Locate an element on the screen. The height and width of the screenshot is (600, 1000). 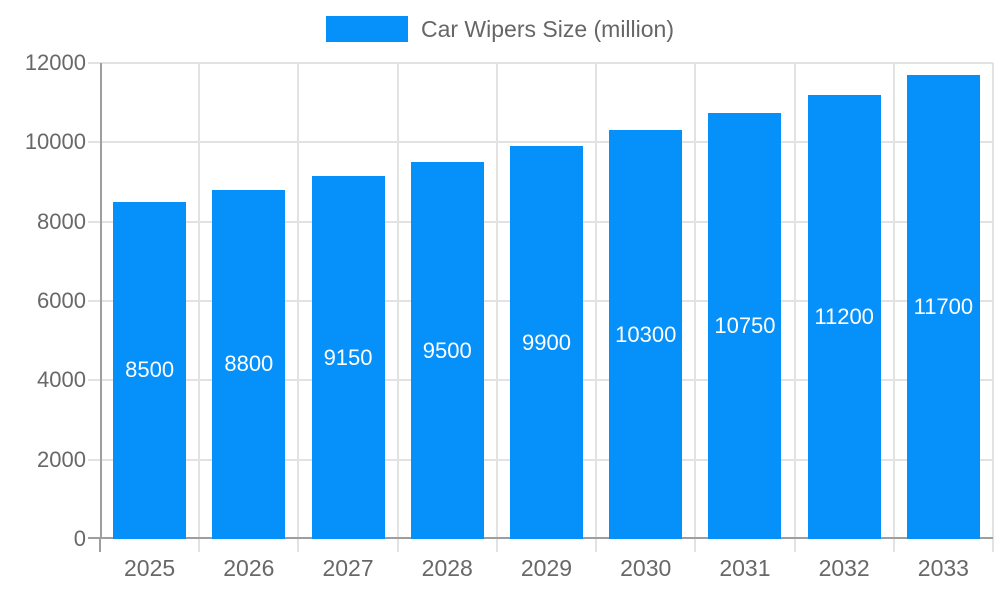
x-axis-category-label: 2030 is located at coordinates (646, 568).